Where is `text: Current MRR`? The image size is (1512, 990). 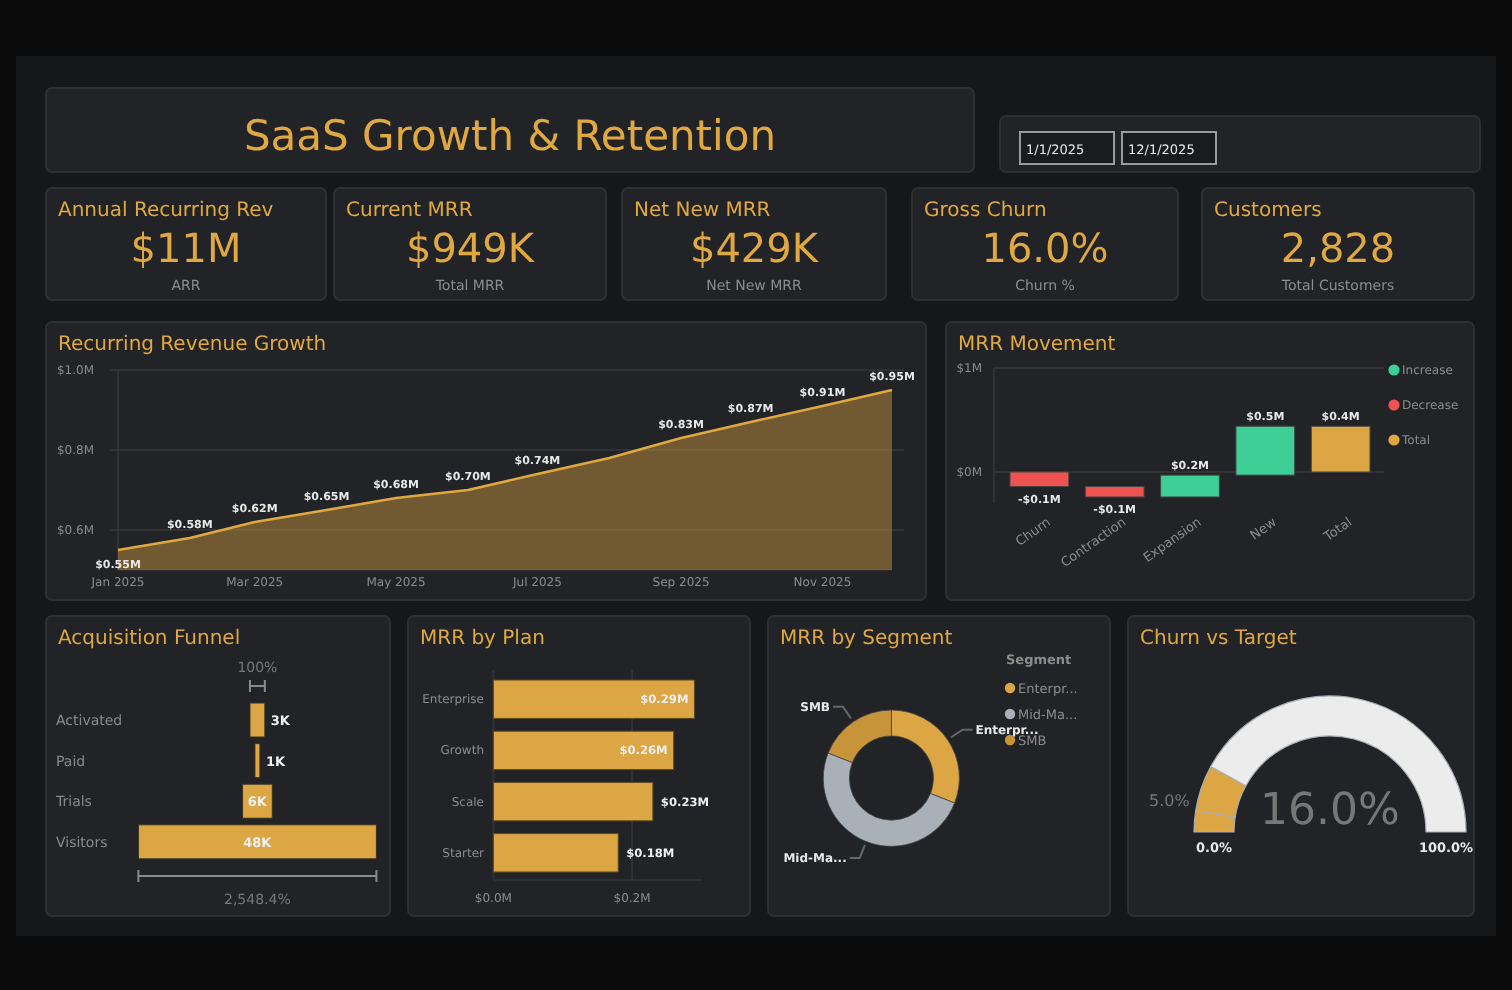 text: Current MRR is located at coordinates (409, 211).